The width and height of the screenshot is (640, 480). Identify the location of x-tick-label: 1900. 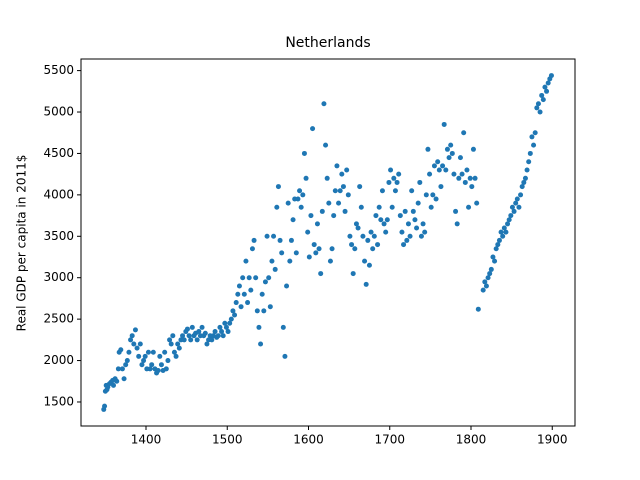
(552, 440).